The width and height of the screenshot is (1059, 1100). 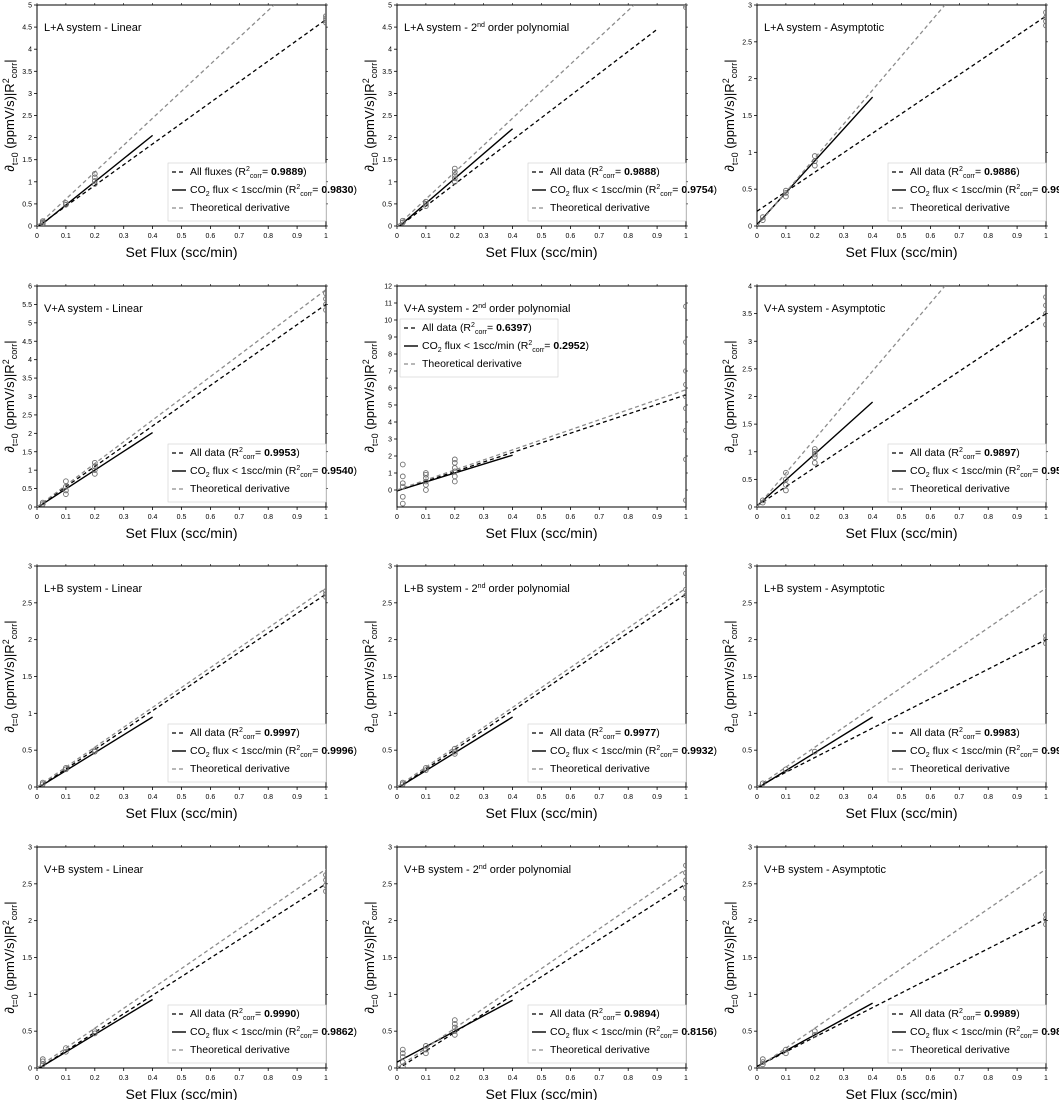 I want to click on panel-title-main: V+A system - Asymptotic, so click(x=825, y=309).